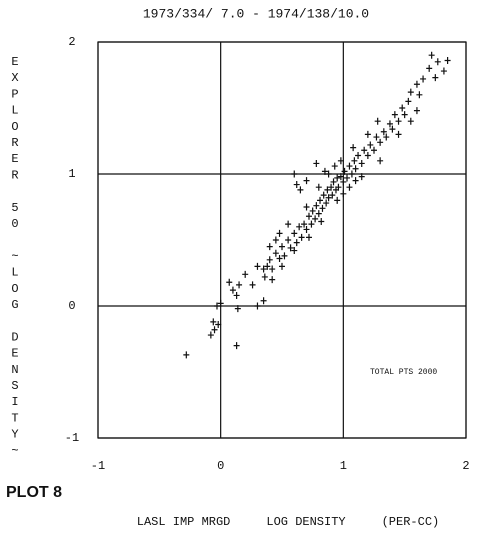 Image resolution: width=494 pixels, height=554 pixels. Describe the element at coordinates (220, 466) in the screenshot. I see `x-tick-label: 0` at that location.